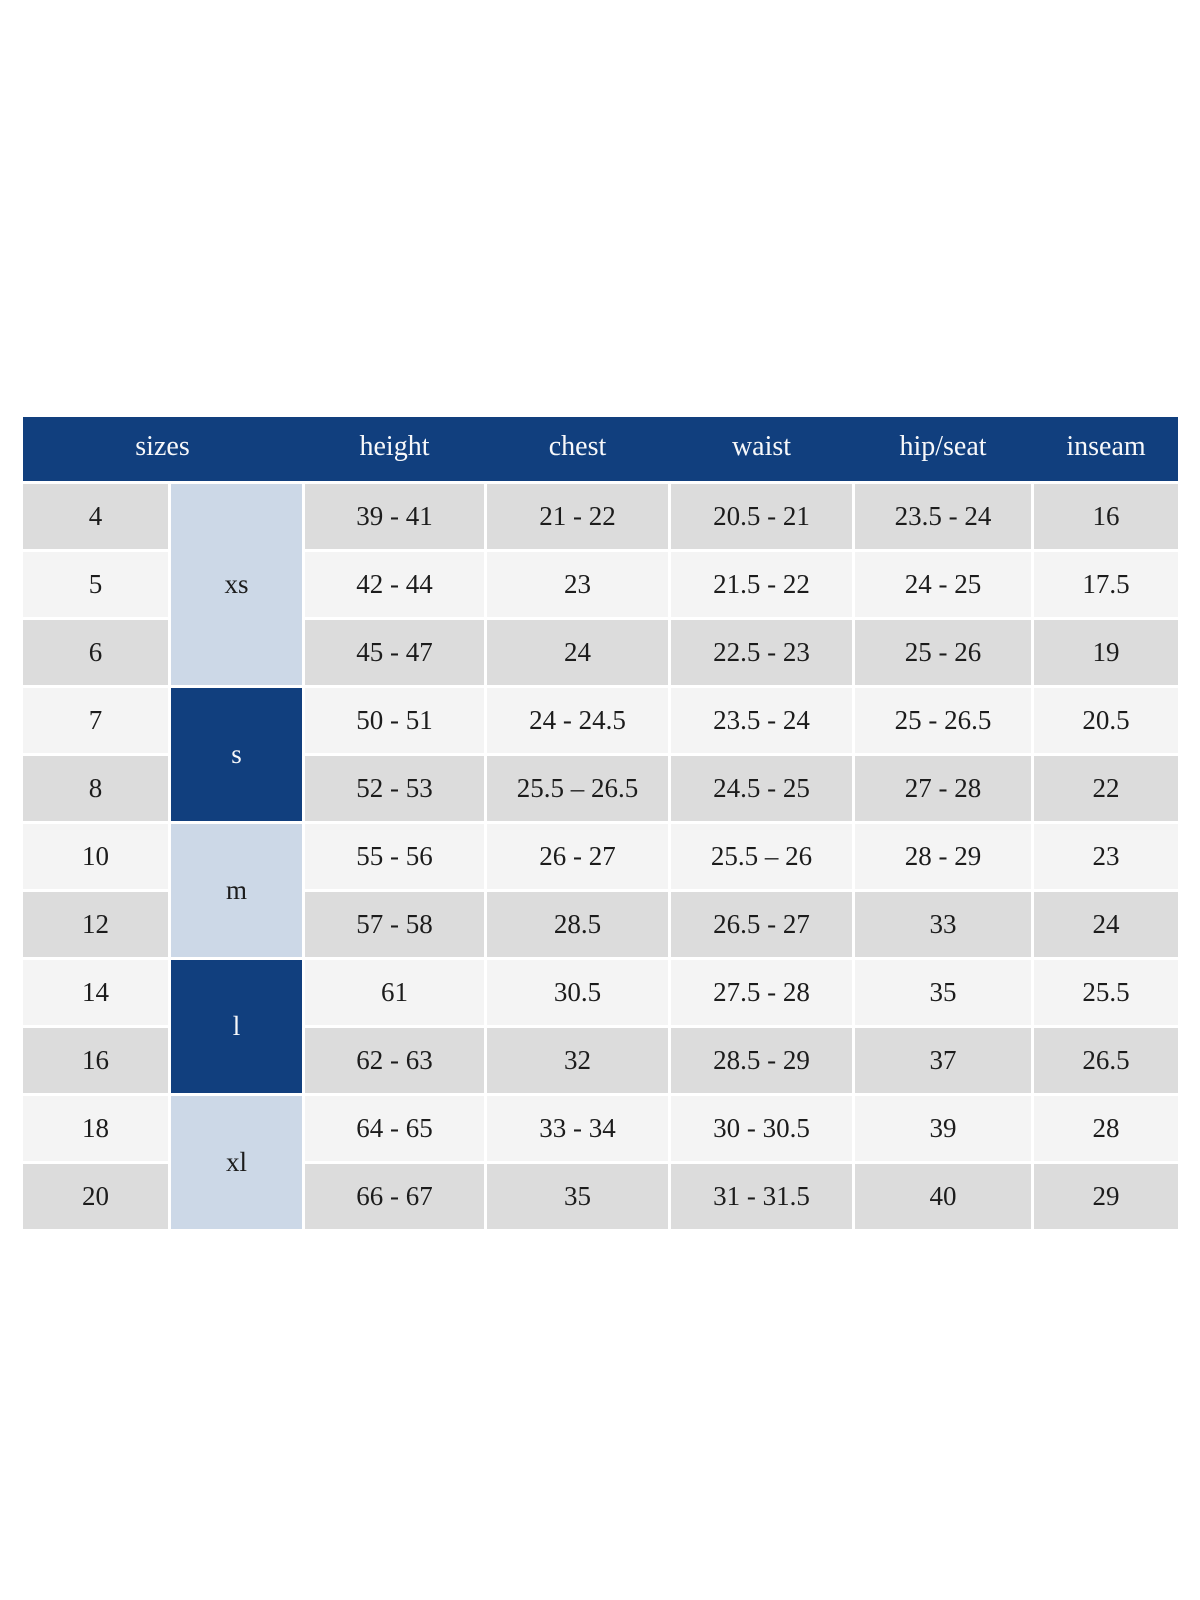 The image size is (1200, 1600). I want to click on size-group-cell: m, so click(236, 890).